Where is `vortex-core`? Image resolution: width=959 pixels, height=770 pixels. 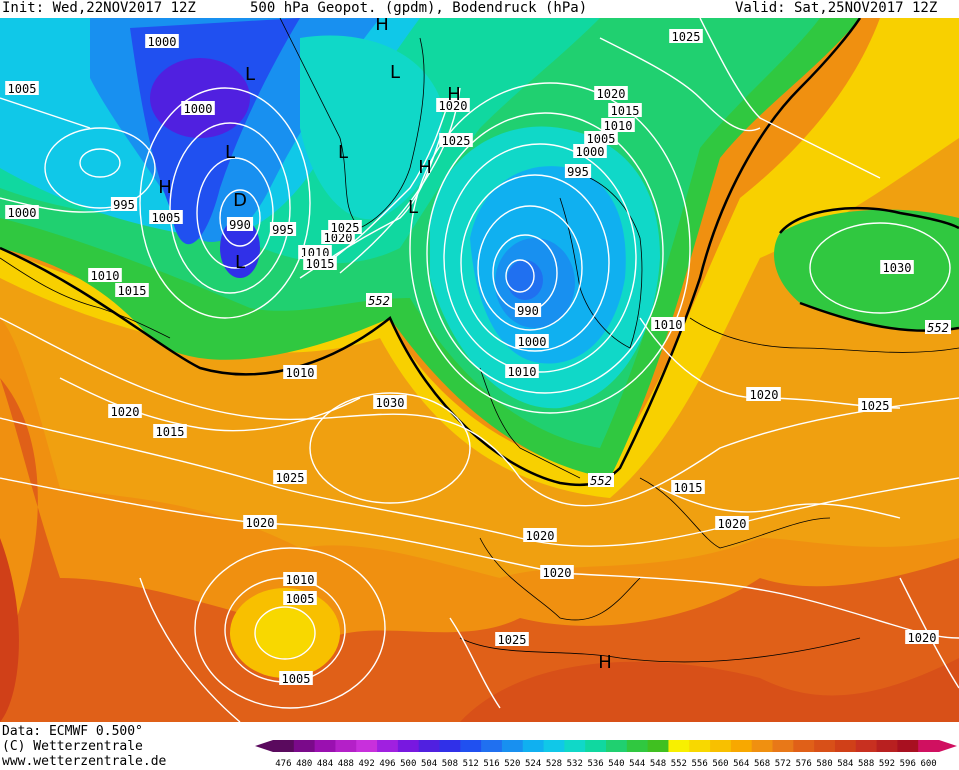
vortex-core is located at coordinates (200, 98).